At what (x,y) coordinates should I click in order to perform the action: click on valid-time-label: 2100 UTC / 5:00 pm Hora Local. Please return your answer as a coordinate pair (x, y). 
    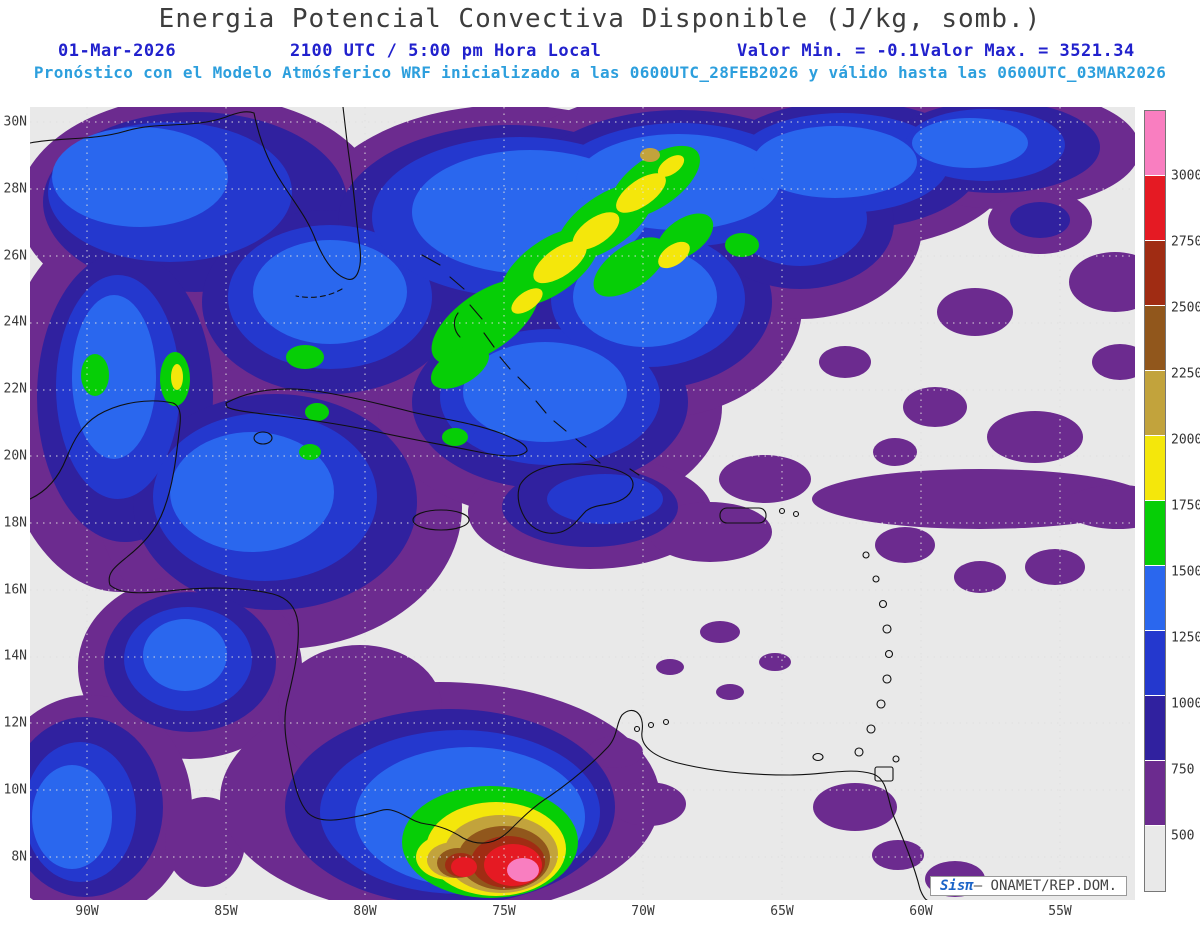
    Looking at the image, I should click on (446, 51).